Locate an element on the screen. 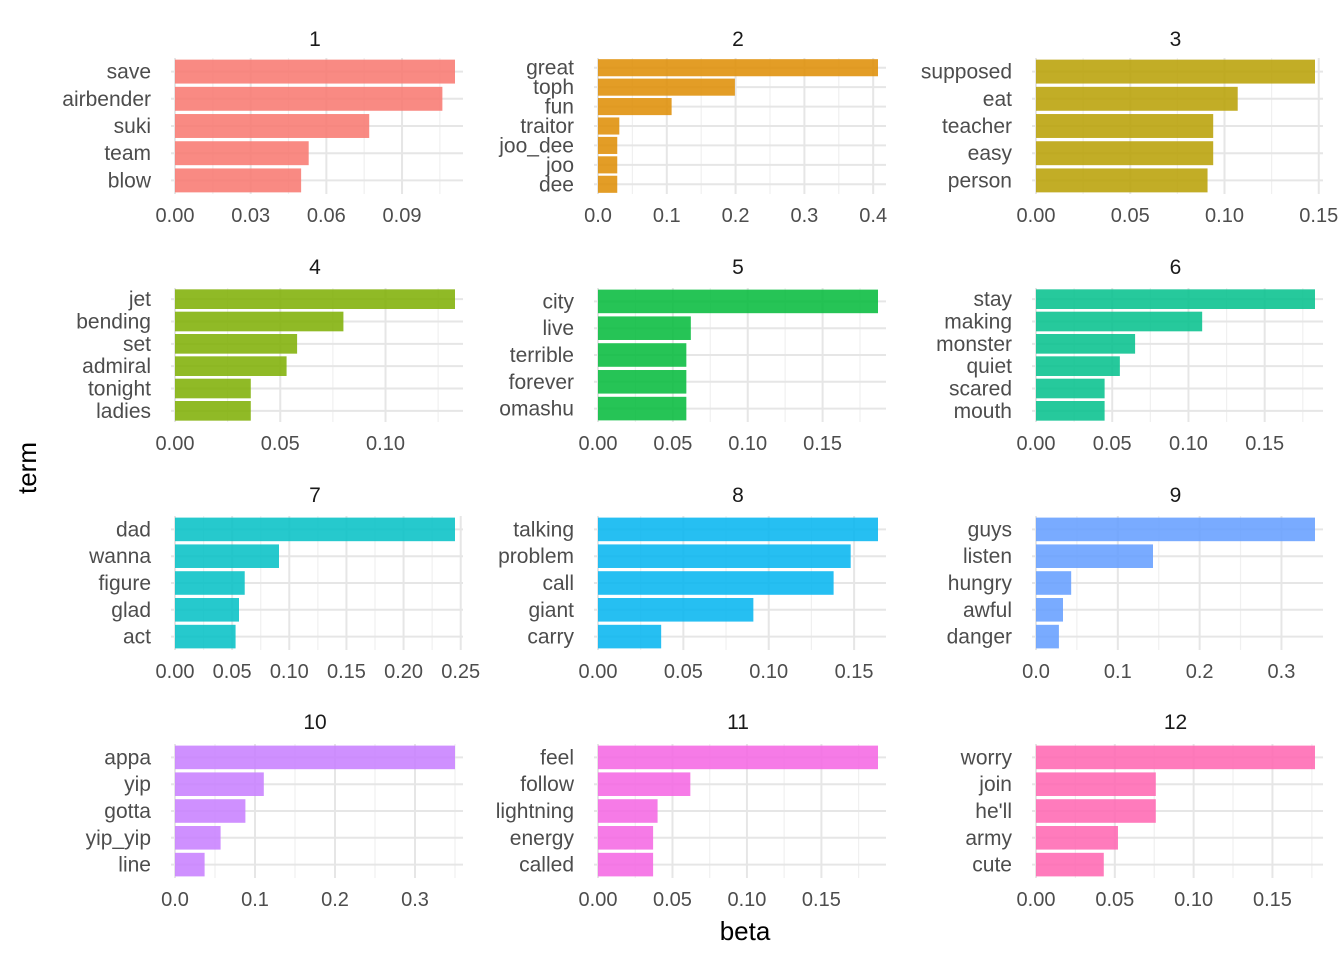 Image resolution: width=1344 pixels, height=960 pixels. term-label: airbender is located at coordinates (106, 99).